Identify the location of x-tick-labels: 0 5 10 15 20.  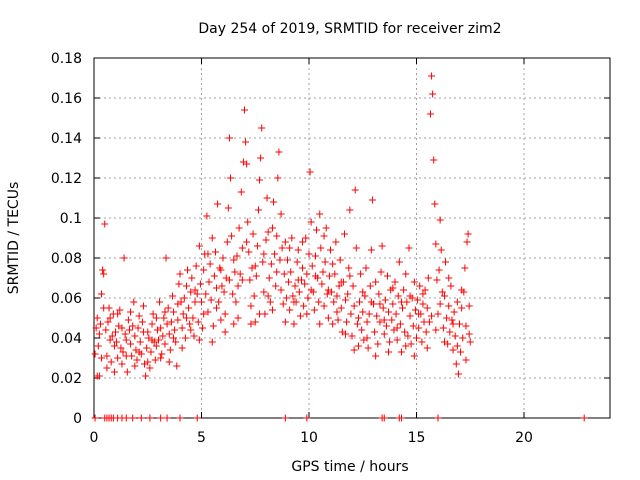
(311, 438).